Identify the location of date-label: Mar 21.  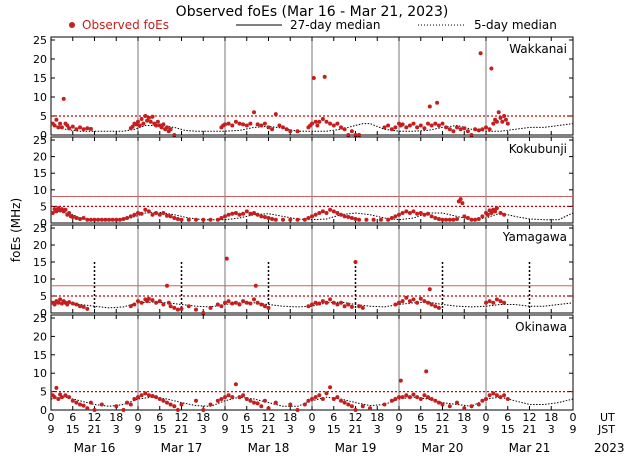
(530, 448).